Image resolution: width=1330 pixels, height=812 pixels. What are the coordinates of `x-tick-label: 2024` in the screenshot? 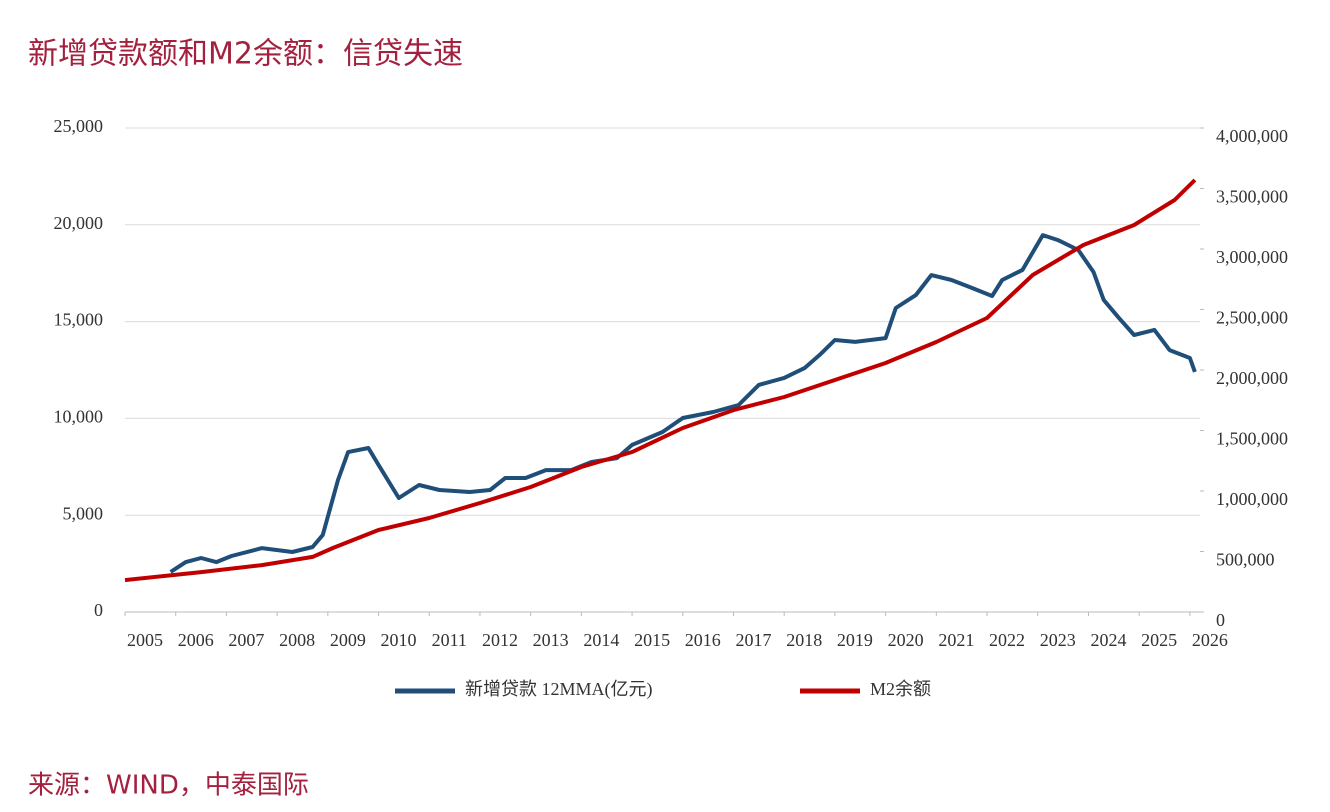 It's located at (1108, 640).